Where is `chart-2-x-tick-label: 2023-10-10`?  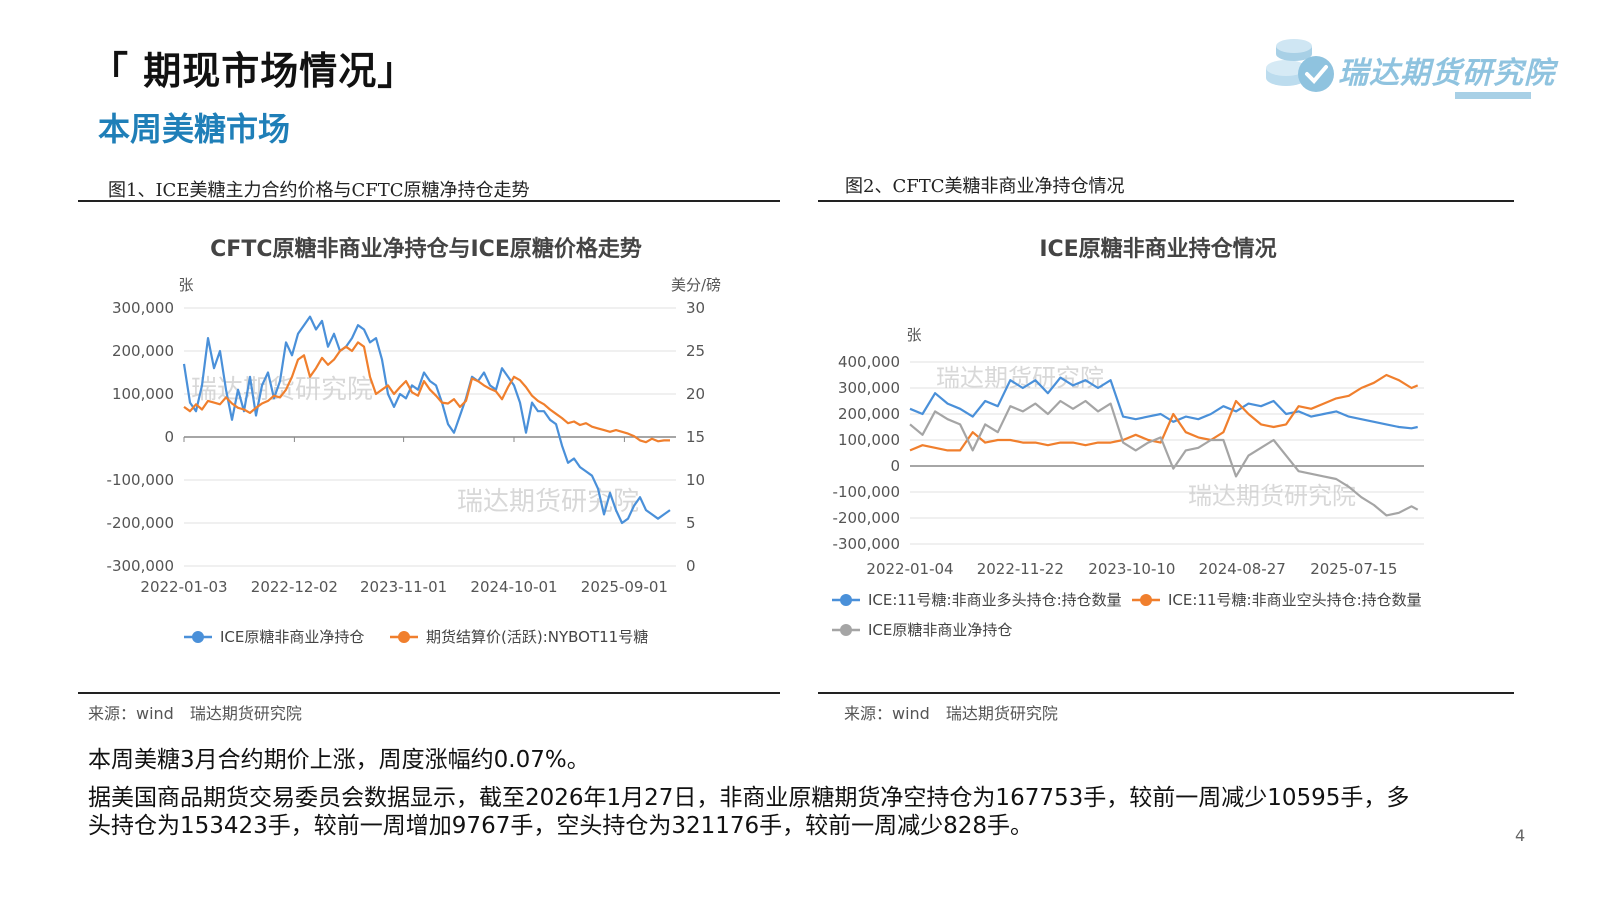
chart-2-x-tick-label: 2023-10-10 is located at coordinates (1131, 569).